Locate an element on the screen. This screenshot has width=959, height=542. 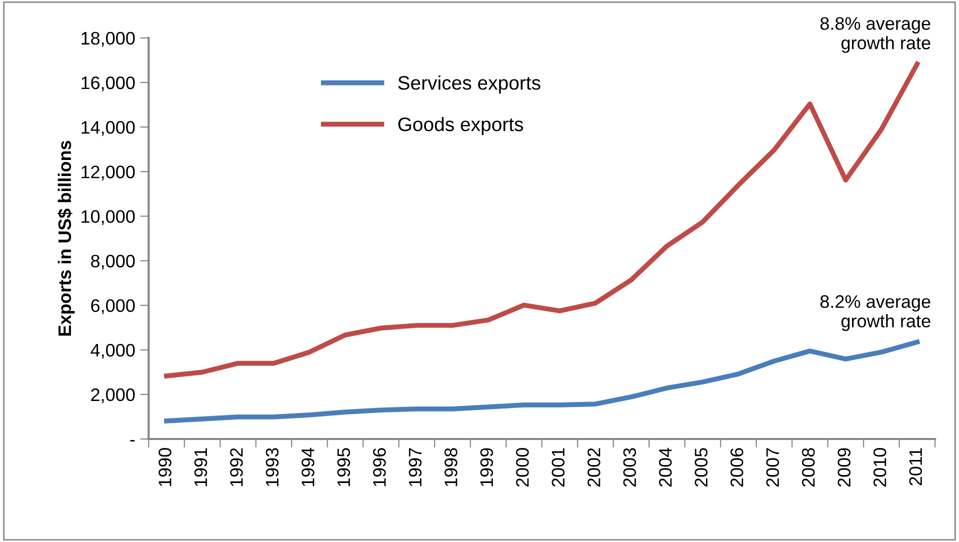
legend-label: Services exports is located at coordinates (469, 84).